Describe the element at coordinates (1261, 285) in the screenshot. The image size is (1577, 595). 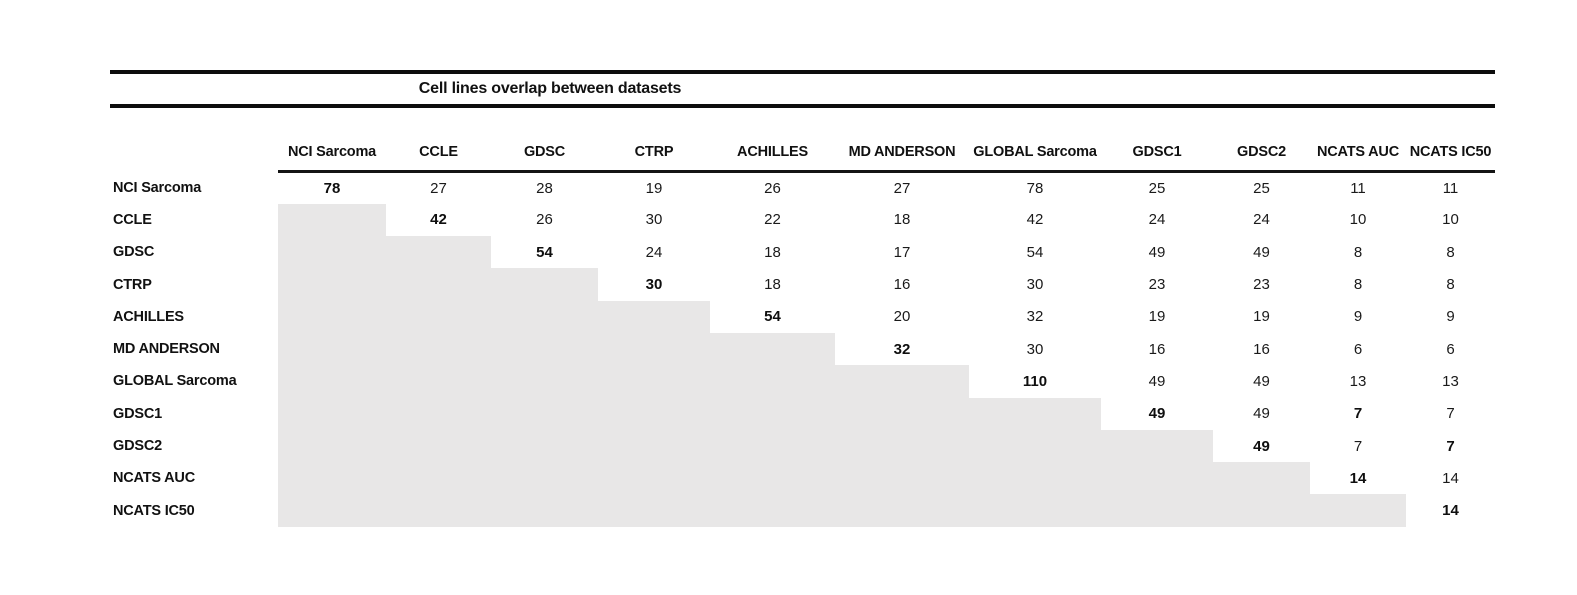
I see `cell-ctrp-gdsc2: 23` at that location.